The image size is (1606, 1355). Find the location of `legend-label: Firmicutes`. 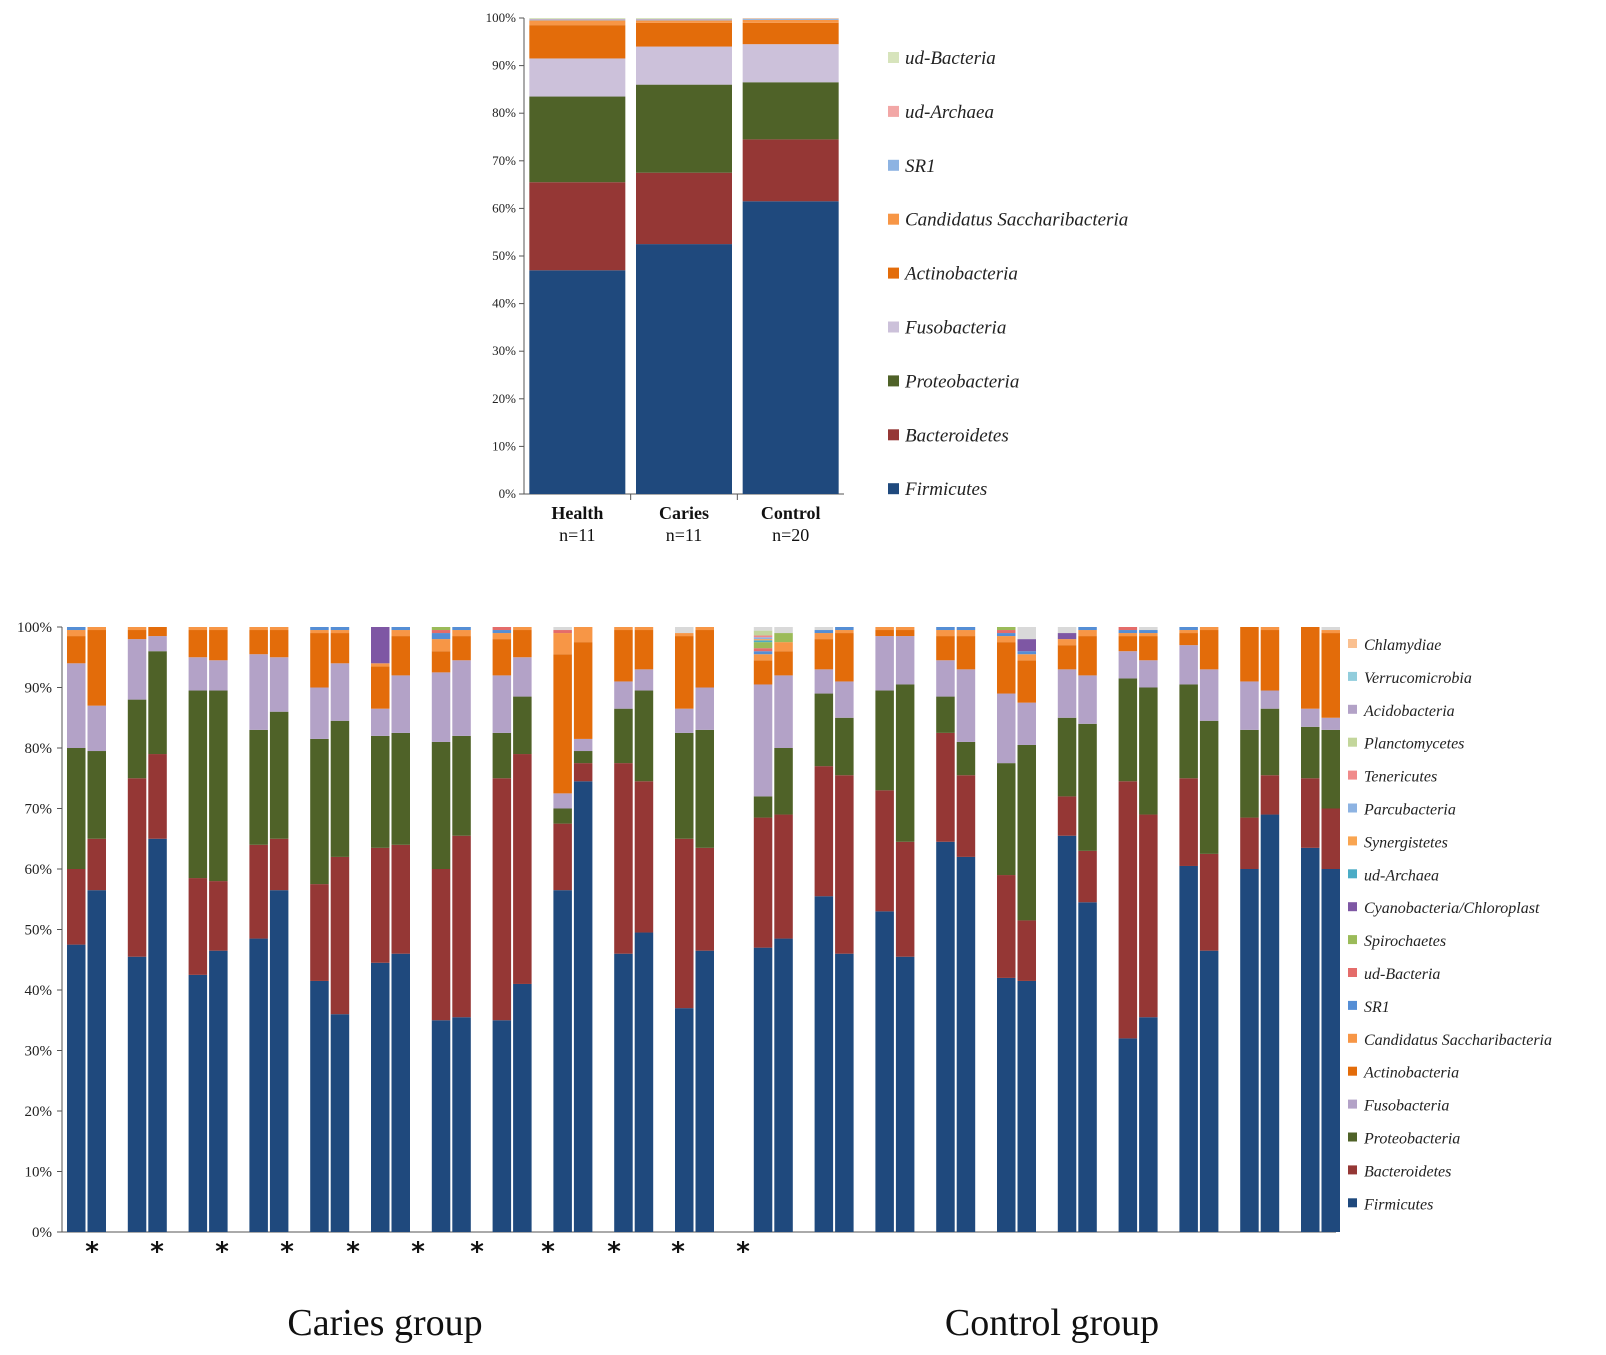

legend-label: Firmicutes is located at coordinates (1398, 1204).